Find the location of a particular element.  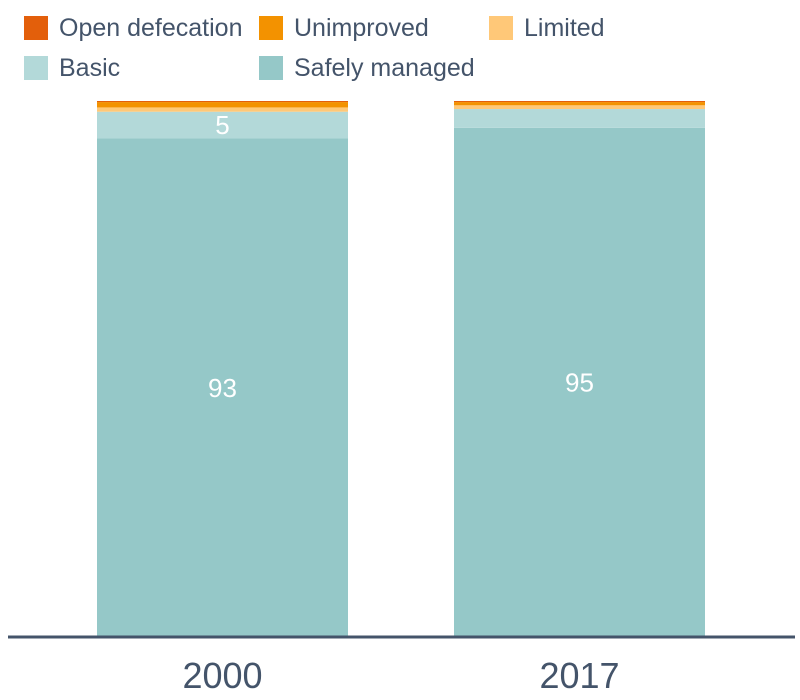

bar-segment-open-defecation-2000 is located at coordinates (222, 102).